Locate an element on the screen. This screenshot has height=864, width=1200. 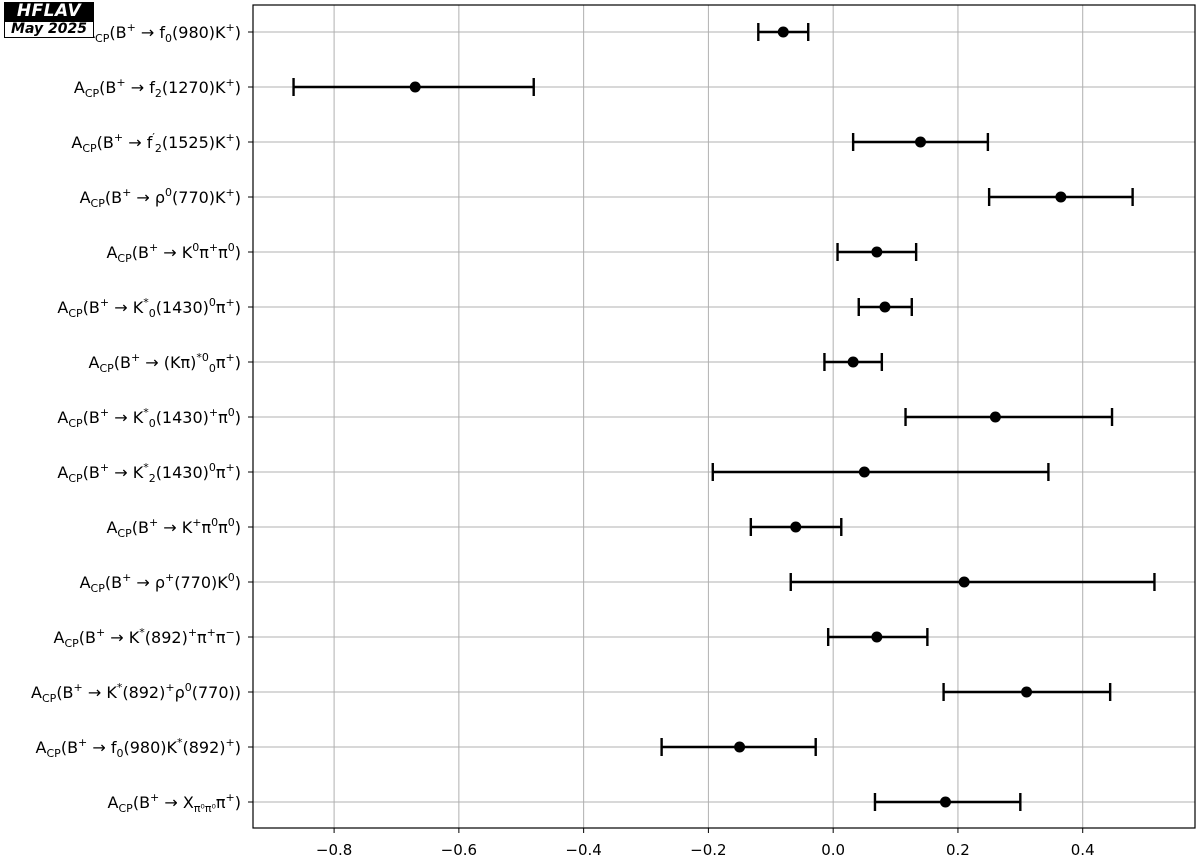
y-tick-label: ACP(B+ → ρ0(770)K+) is located at coordinates (160, 198).